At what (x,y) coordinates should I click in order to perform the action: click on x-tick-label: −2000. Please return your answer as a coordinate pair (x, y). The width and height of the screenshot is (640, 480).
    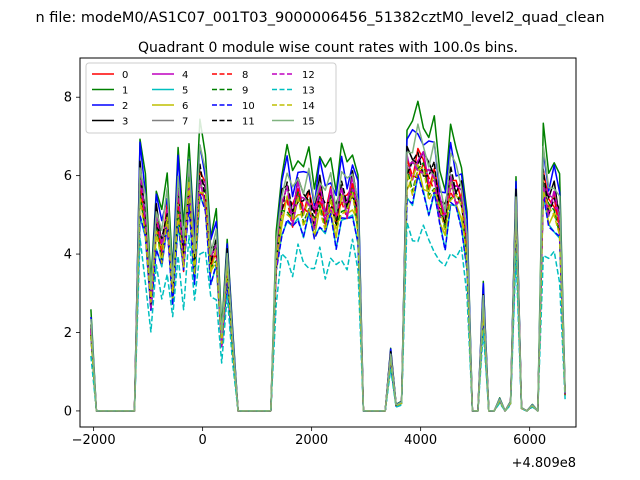
    Looking at the image, I should click on (94, 440).